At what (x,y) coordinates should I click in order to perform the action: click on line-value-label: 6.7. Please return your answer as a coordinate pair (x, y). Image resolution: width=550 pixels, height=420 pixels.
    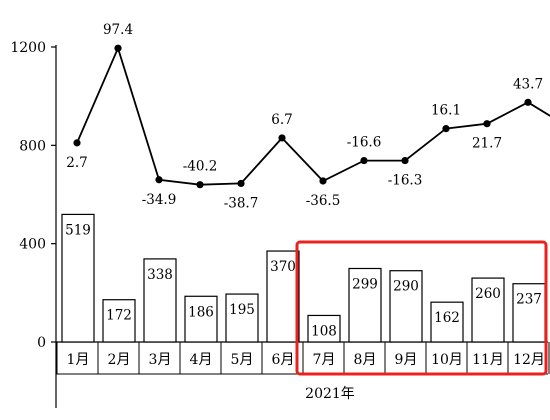
    Looking at the image, I should click on (281, 120).